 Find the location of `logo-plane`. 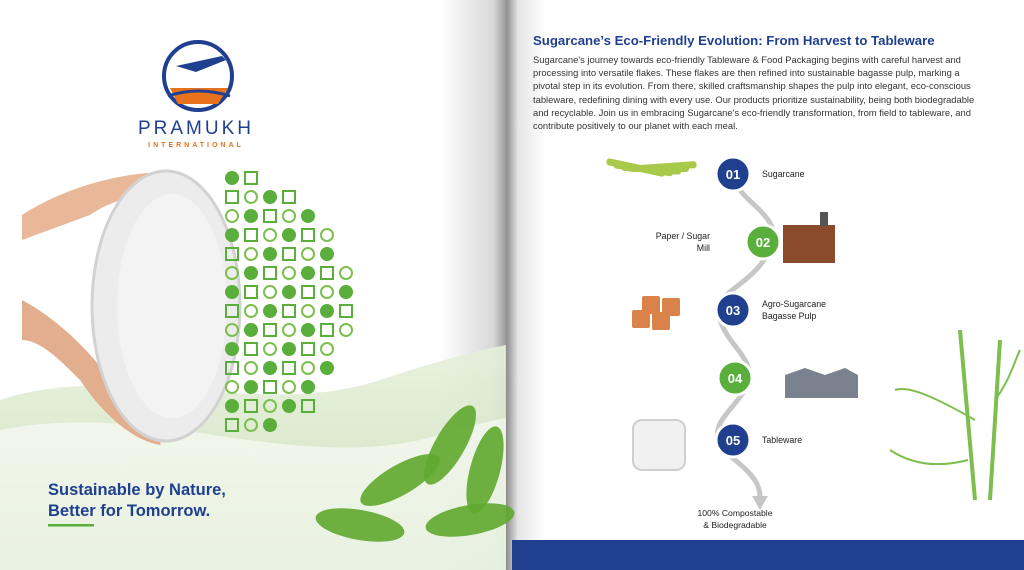

logo-plane is located at coordinates (201, 64).